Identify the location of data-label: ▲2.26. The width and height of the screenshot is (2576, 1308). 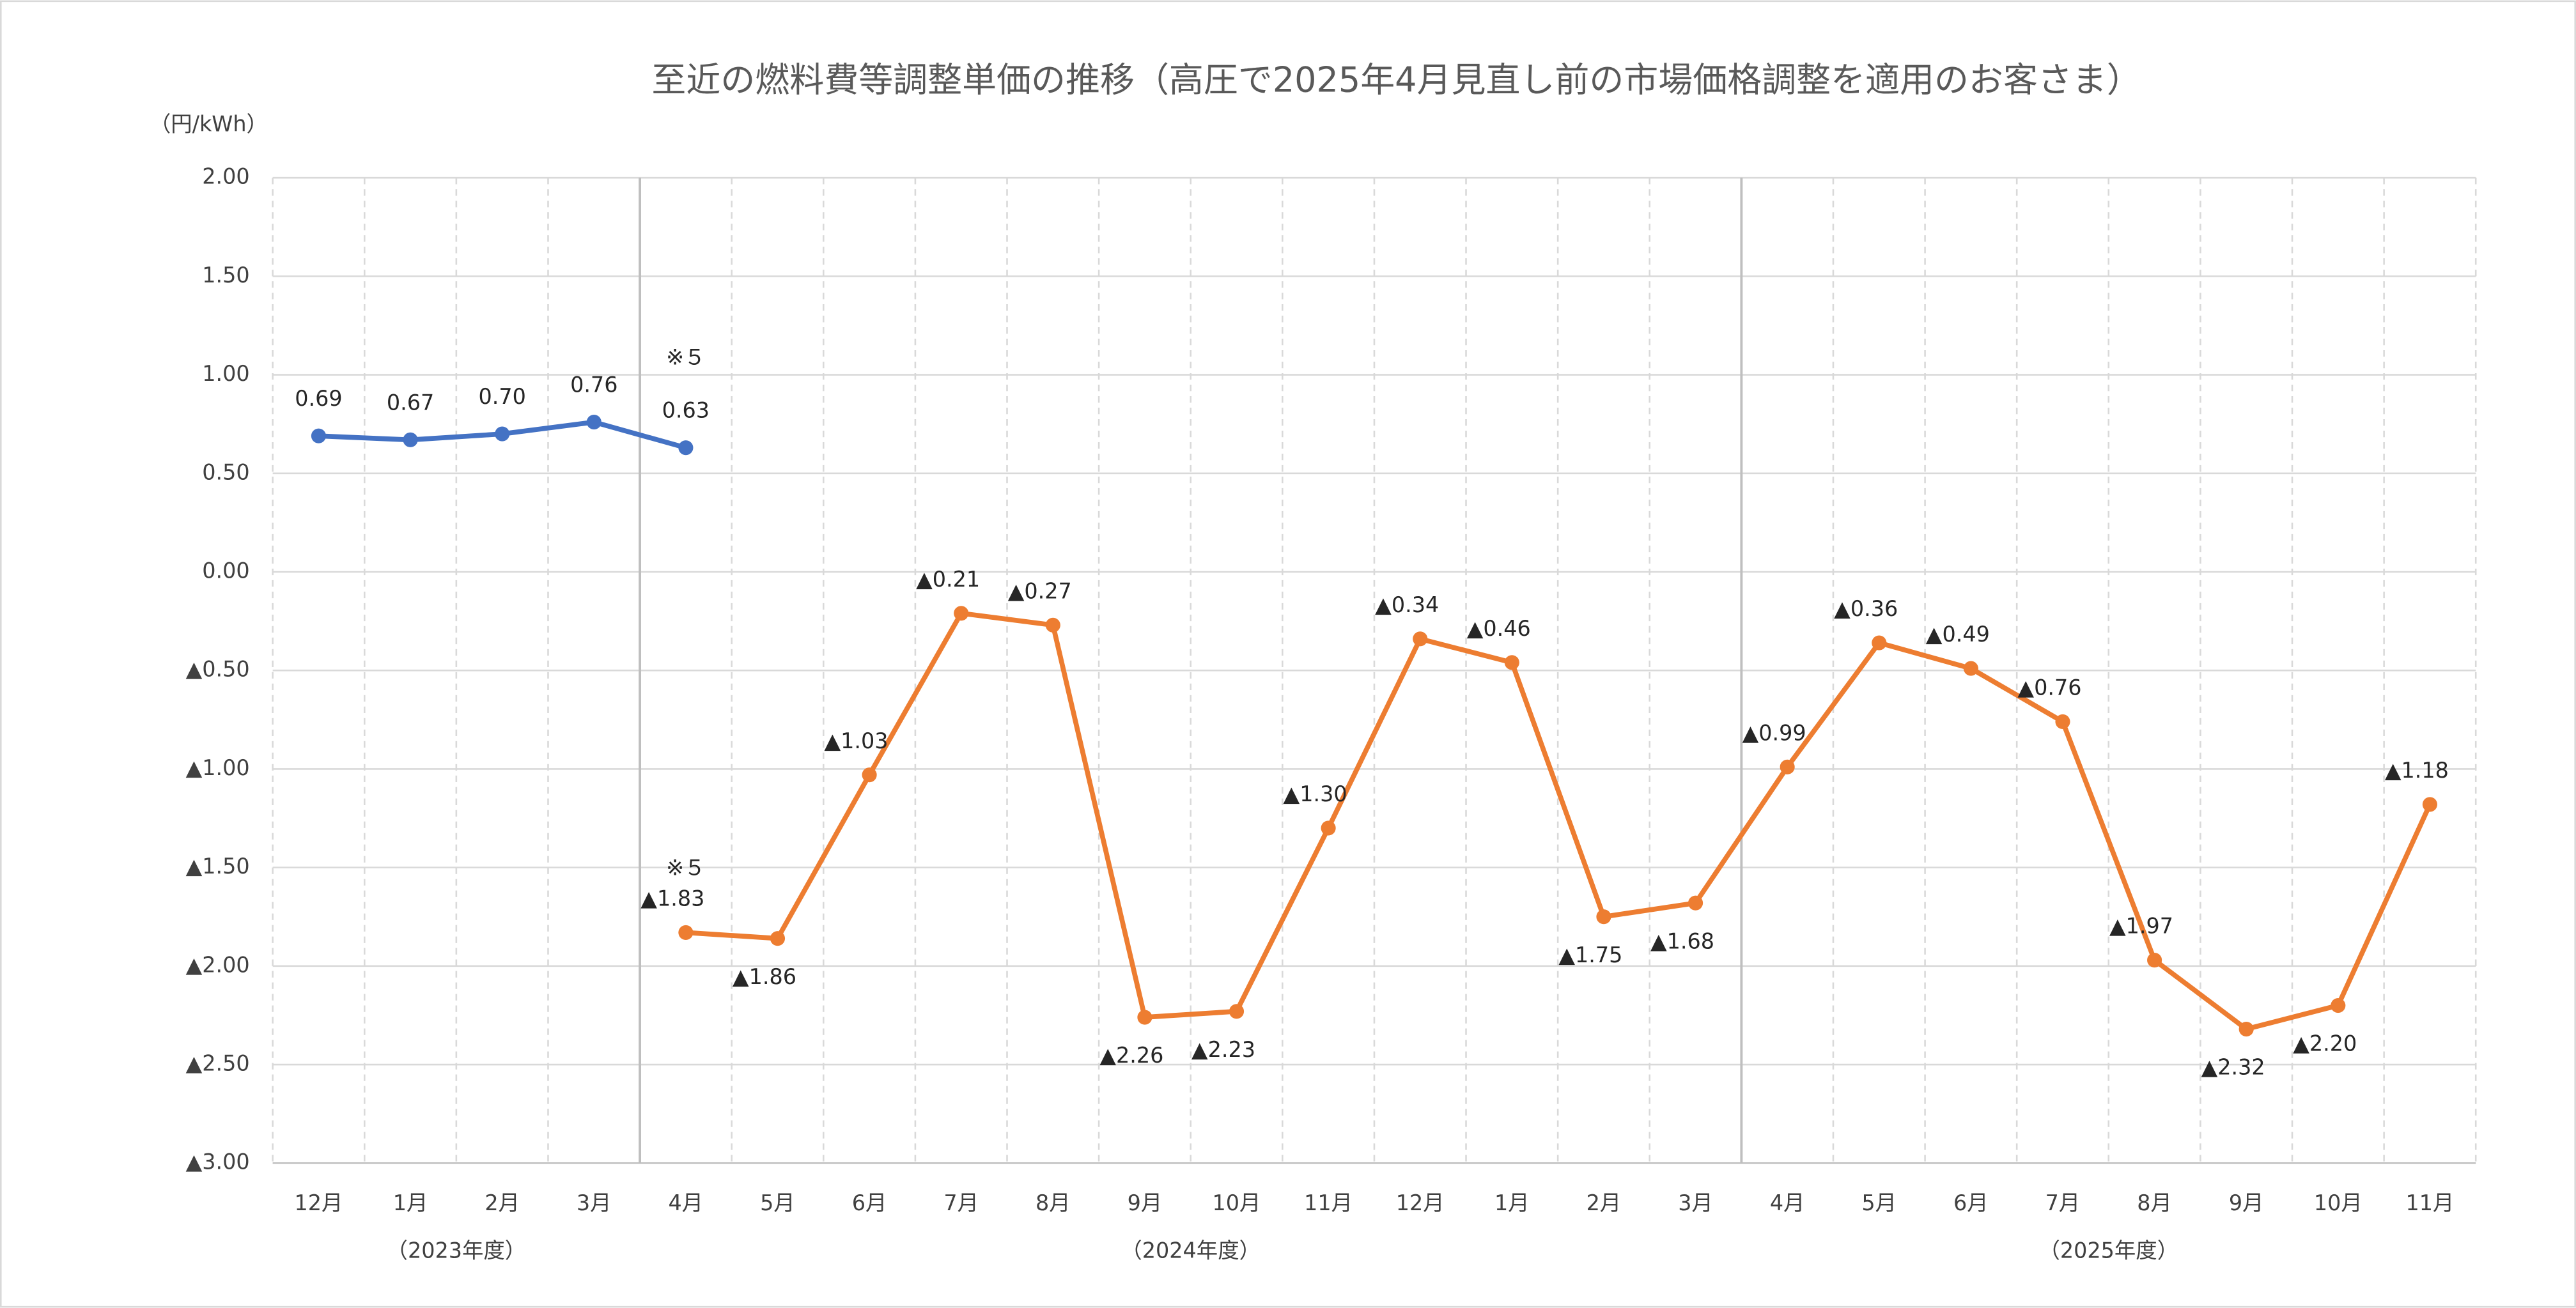
(1131, 1055).